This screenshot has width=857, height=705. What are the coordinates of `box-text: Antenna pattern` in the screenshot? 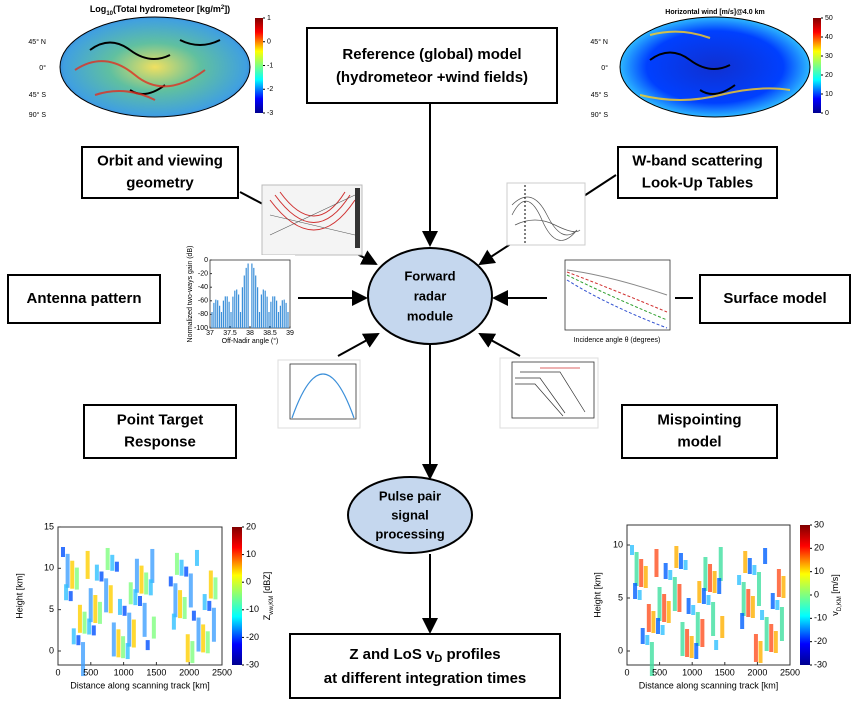 It's located at (83, 298).